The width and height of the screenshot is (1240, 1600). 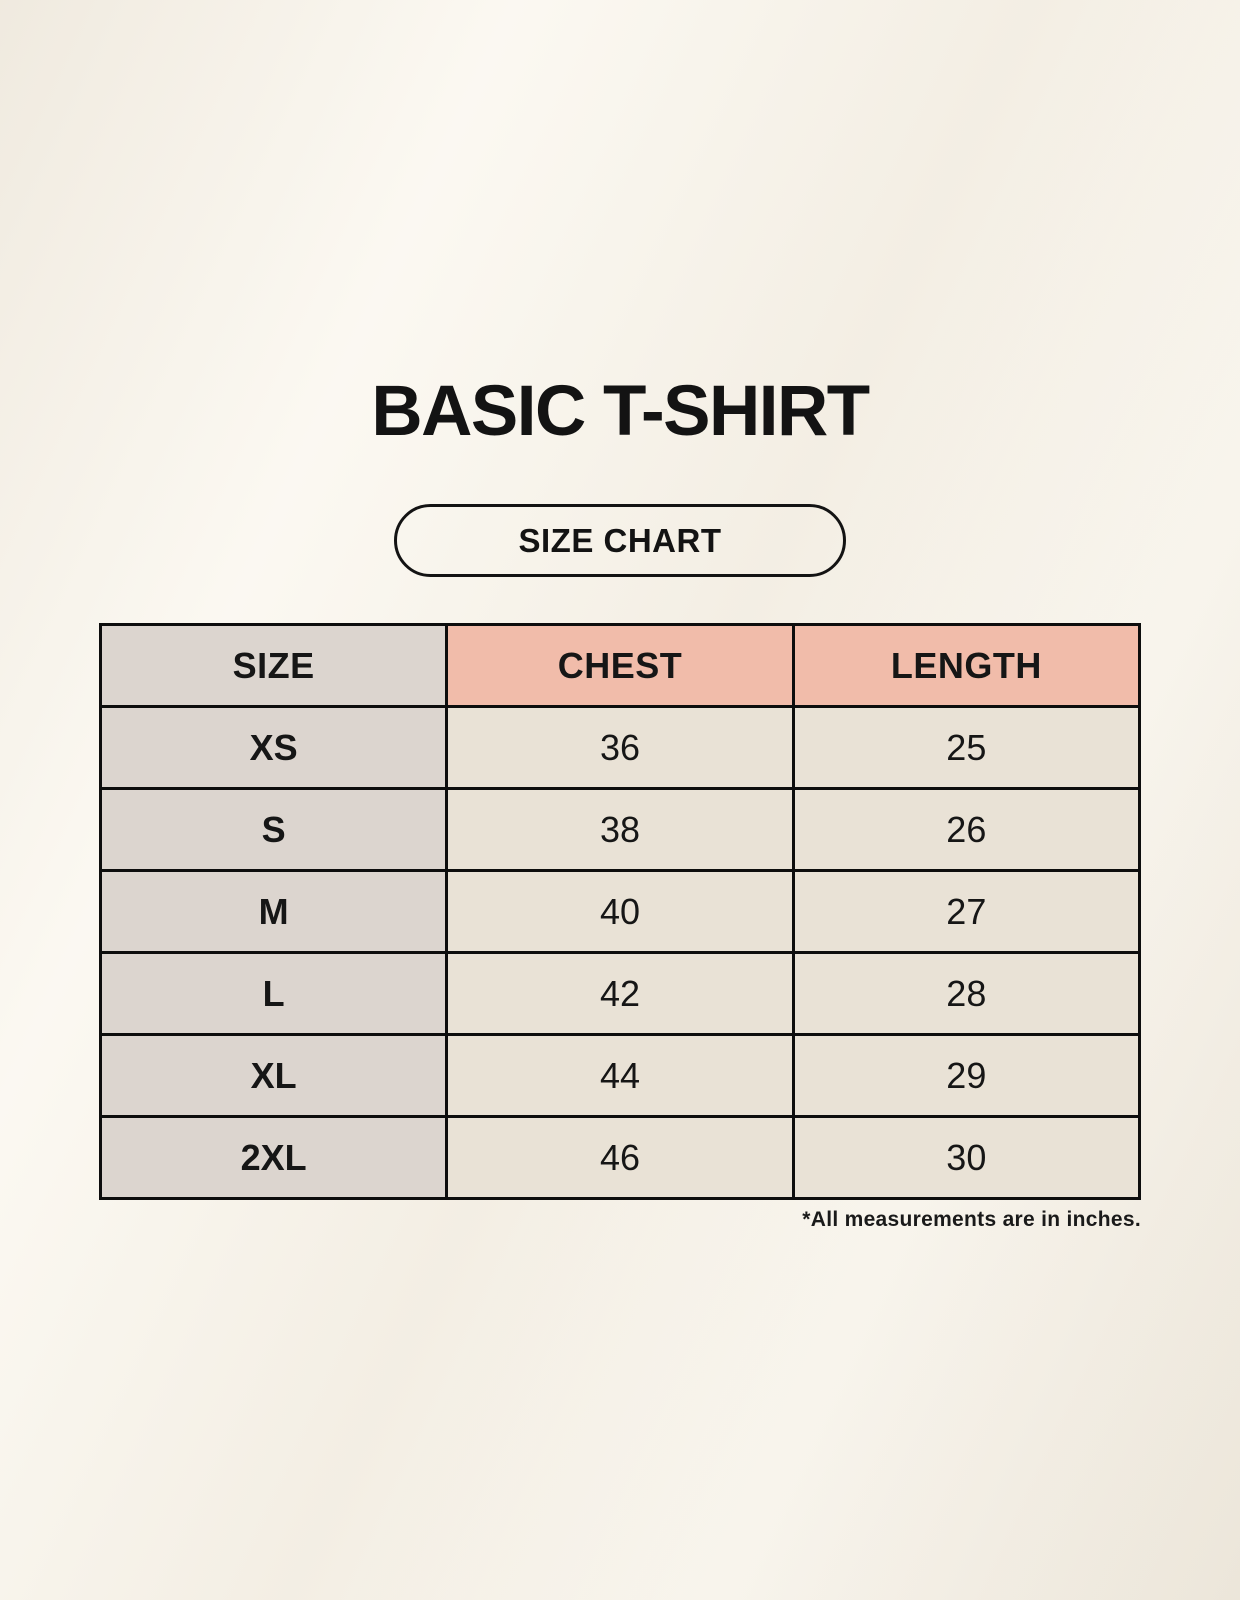 I want to click on table-row: 2XL 46 30, so click(x=620, y=1157).